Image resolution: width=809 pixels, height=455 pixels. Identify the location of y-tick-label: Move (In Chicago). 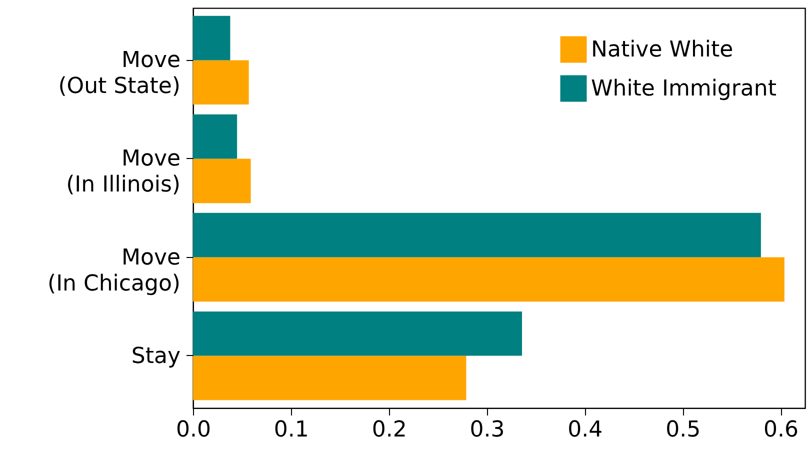
(113, 270).